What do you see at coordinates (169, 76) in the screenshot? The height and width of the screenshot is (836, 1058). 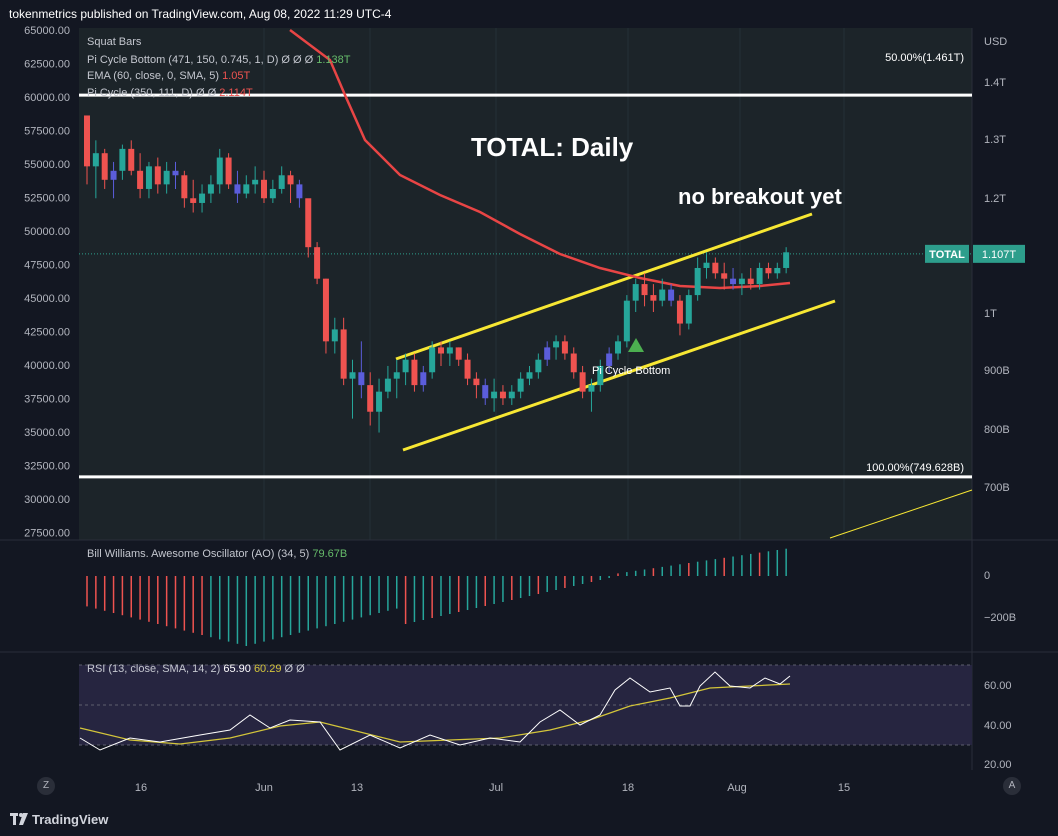 I see `indicator-legend: EMA (60, close, 0, SMA, 5) 1.05T` at bounding box center [169, 76].